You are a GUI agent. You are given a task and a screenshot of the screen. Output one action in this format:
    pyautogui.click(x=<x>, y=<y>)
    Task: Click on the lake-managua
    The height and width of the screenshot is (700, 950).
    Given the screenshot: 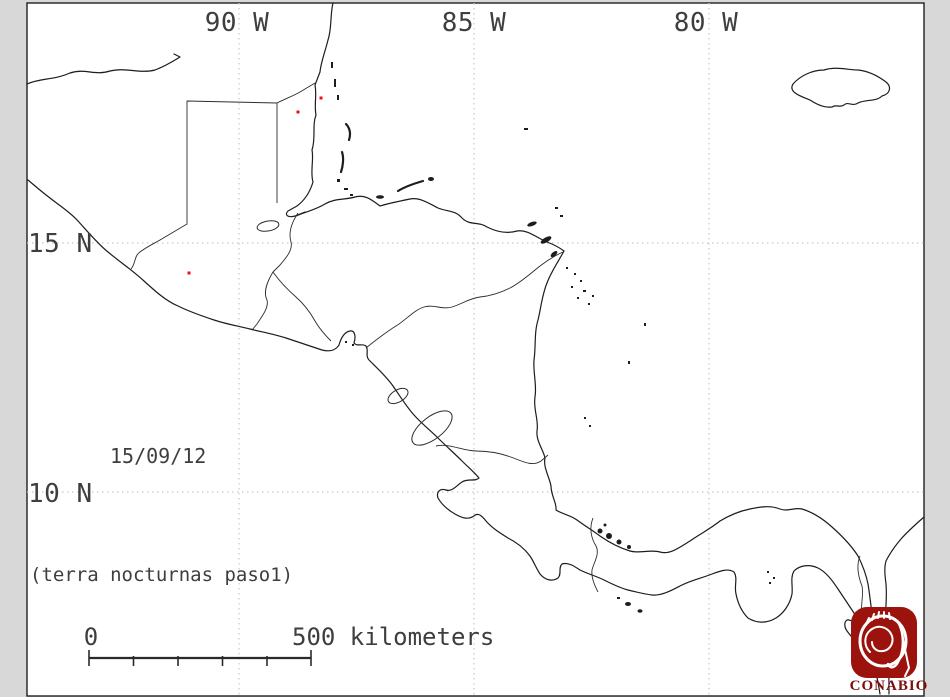 What is the action you would take?
    pyautogui.click(x=398, y=396)
    